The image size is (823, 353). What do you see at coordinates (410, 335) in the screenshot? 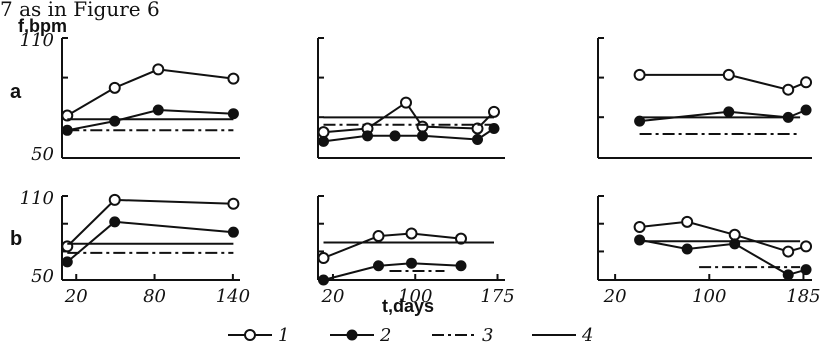
I see `legend: 1 2 3 4` at bounding box center [410, 335].